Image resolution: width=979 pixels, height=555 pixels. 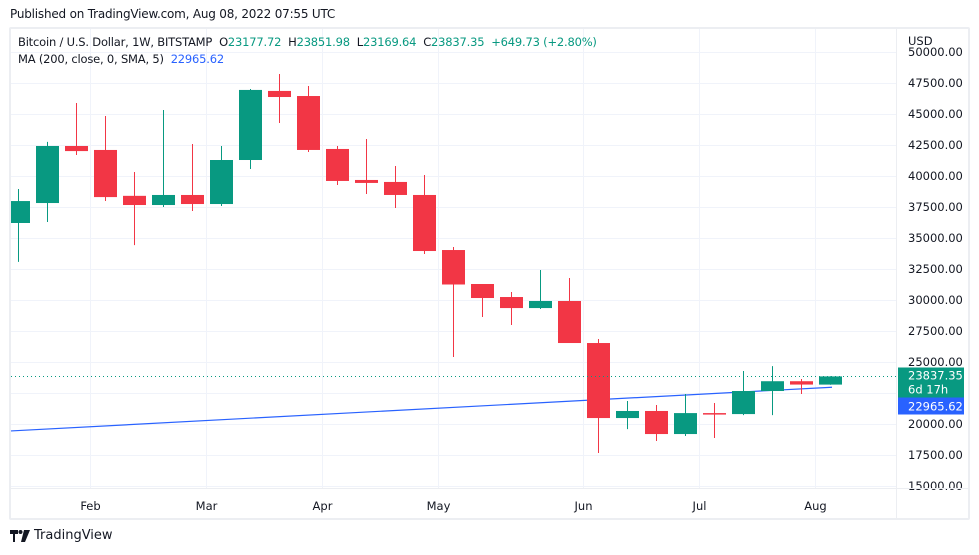 I want to click on close-value: 23837.35, so click(x=458, y=42).